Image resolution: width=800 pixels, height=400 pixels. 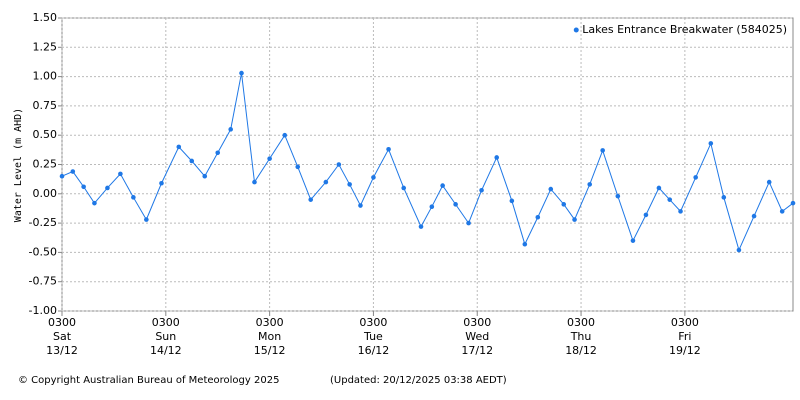 What do you see at coordinates (477, 336) in the screenshot?
I see `x-tick-label: Wed` at bounding box center [477, 336].